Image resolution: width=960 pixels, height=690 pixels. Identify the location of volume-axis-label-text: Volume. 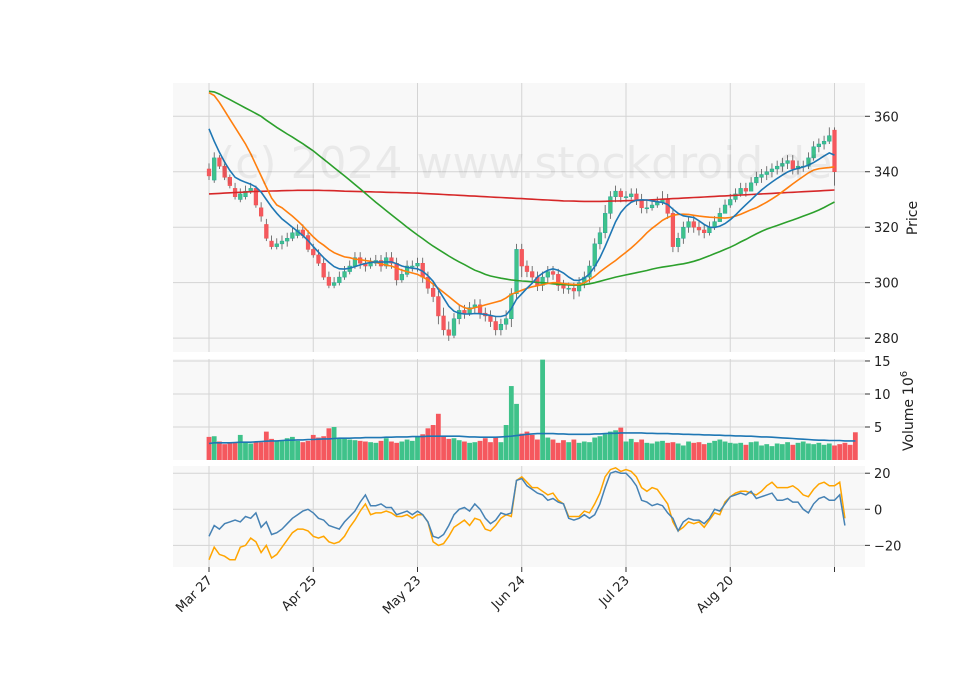
(909, 425).